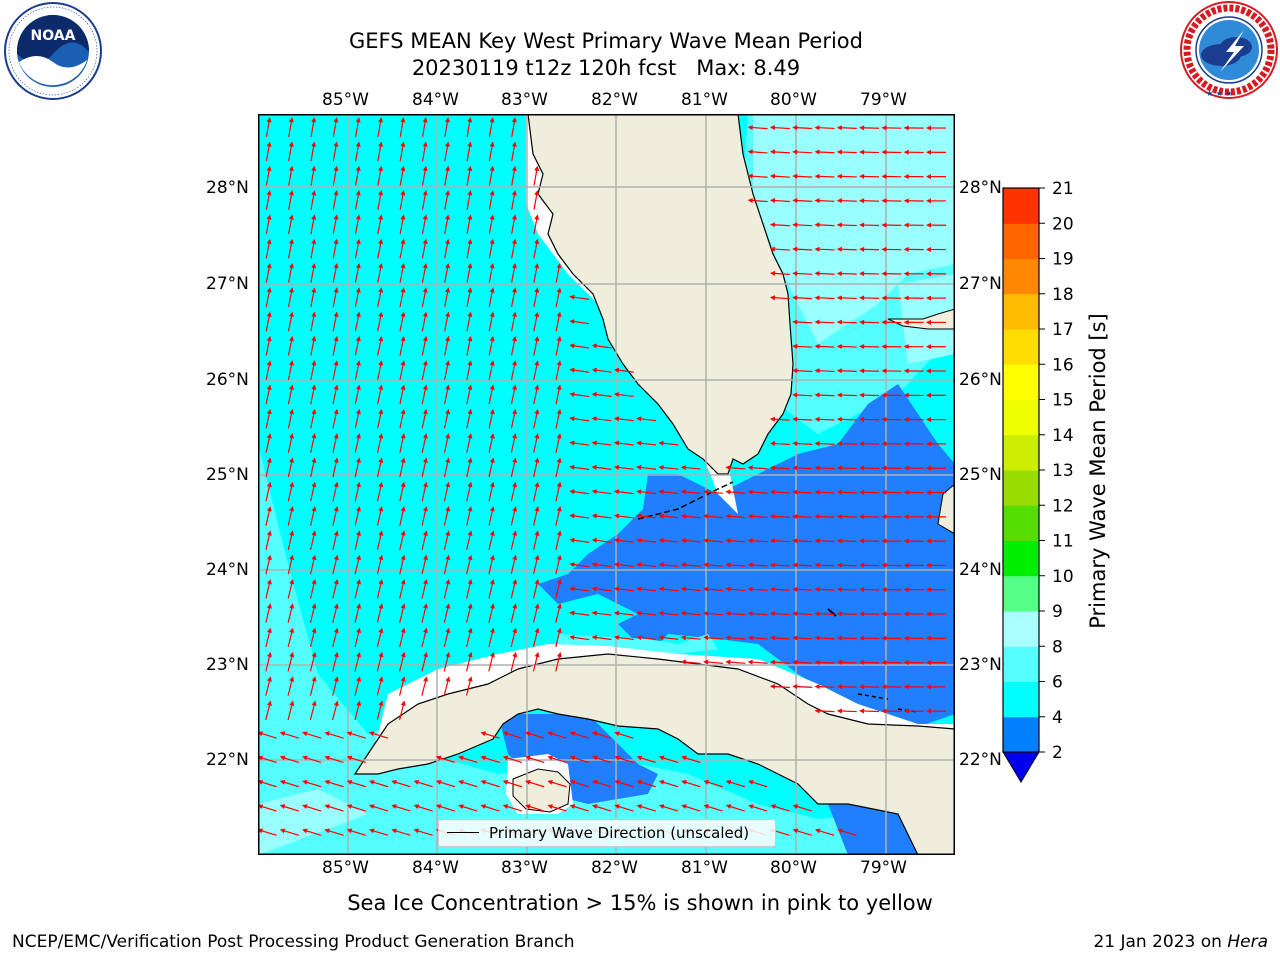 The height and width of the screenshot is (960, 1280). What do you see at coordinates (435, 100) in the screenshot?
I see `lon-label-84w: 84°W` at bounding box center [435, 100].